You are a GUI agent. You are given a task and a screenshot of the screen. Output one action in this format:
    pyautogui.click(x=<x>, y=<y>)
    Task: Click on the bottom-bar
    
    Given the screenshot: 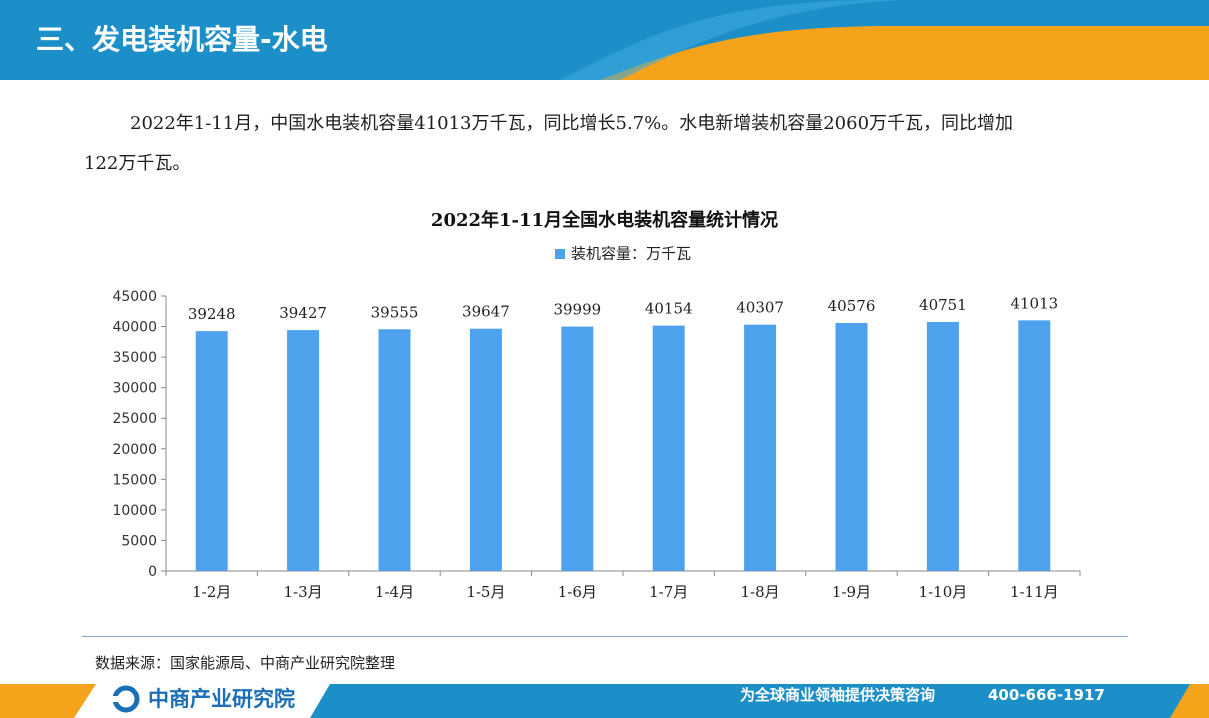 What is the action you would take?
    pyautogui.click(x=604, y=700)
    